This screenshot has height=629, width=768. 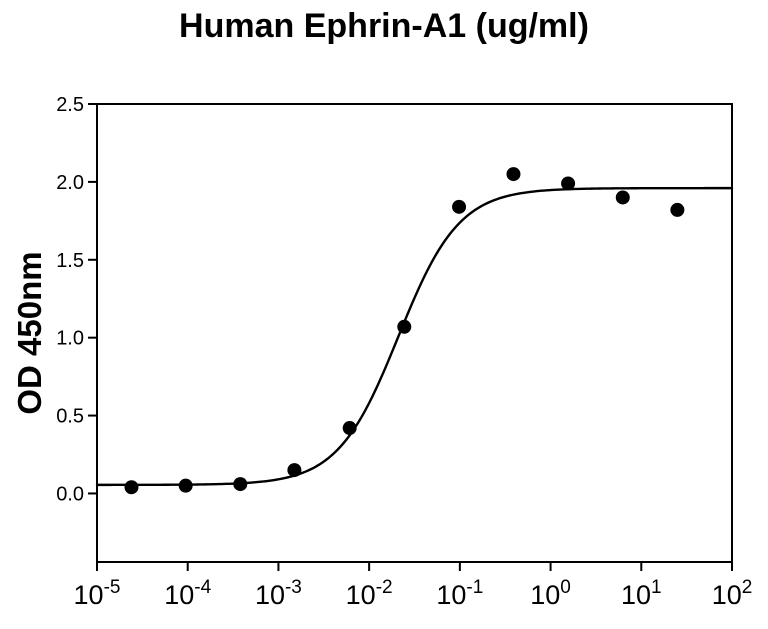 What do you see at coordinates (747, 587) in the screenshot?
I see `x-tick-exponent: 2` at bounding box center [747, 587].